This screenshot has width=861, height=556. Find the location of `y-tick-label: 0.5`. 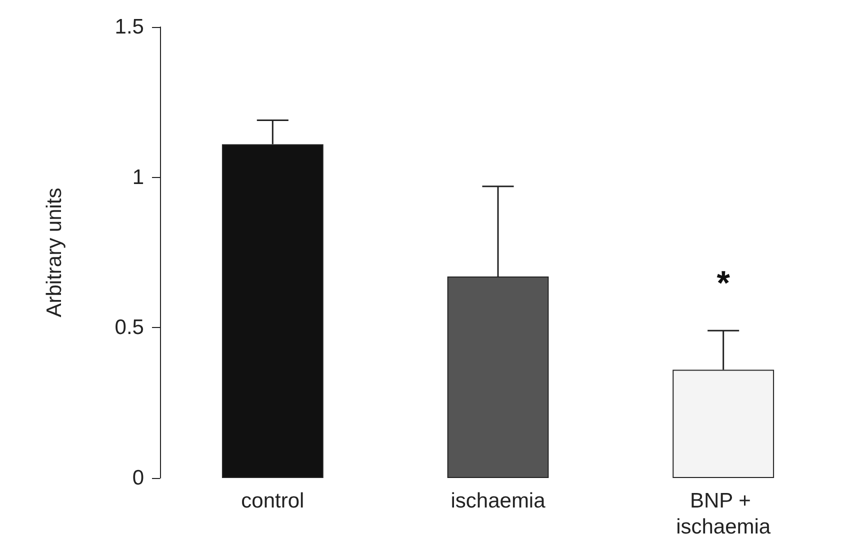

y-tick-label: 0.5 is located at coordinates (129, 328).